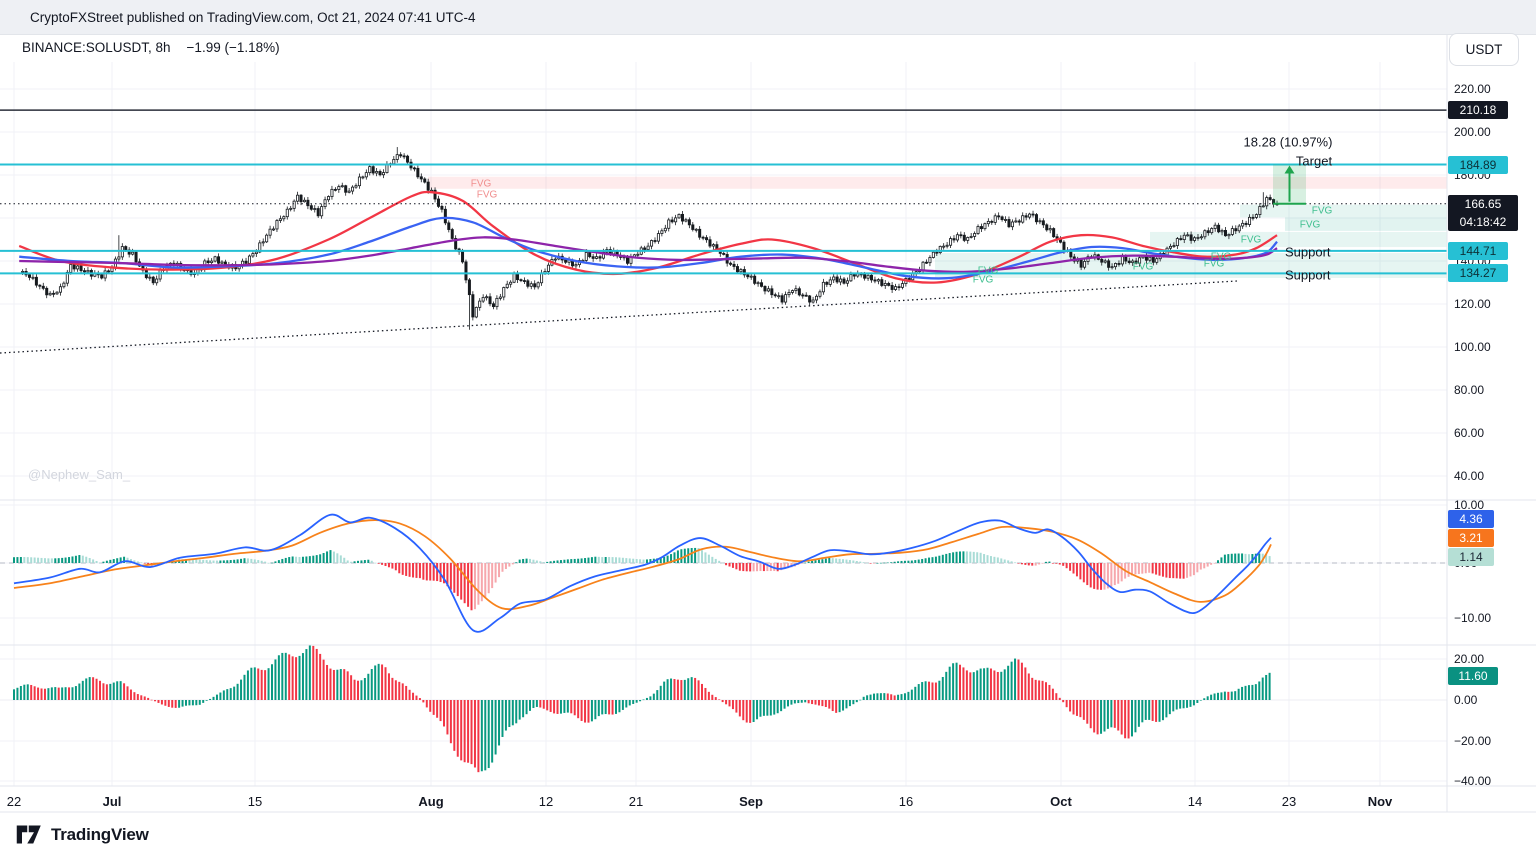 The height and width of the screenshot is (854, 1536). What do you see at coordinates (96, 47) in the screenshot?
I see `symbol-title: BINANCE:SOLUSDT, 8h` at bounding box center [96, 47].